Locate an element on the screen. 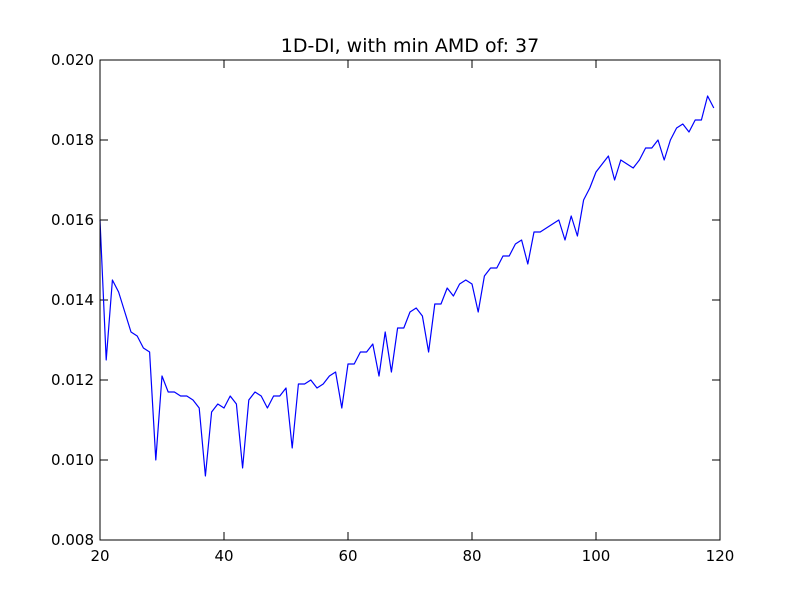 This screenshot has width=800, height=600. x-tick-label: 120 is located at coordinates (720, 556).